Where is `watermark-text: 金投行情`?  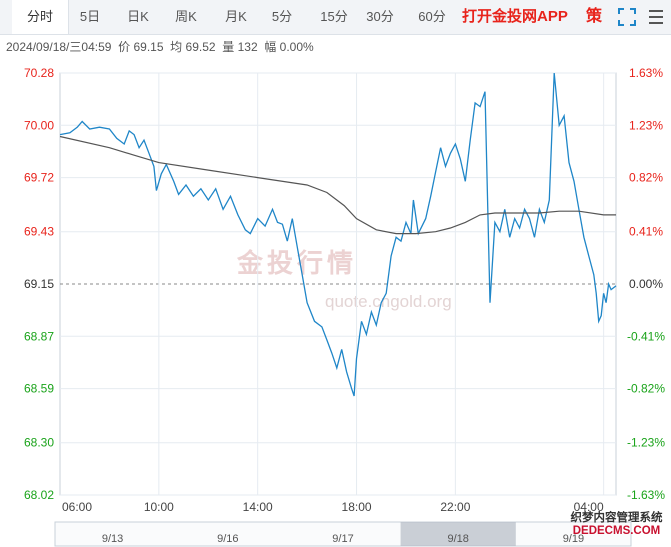 watermark-text: 金投行情 is located at coordinates (297, 263).